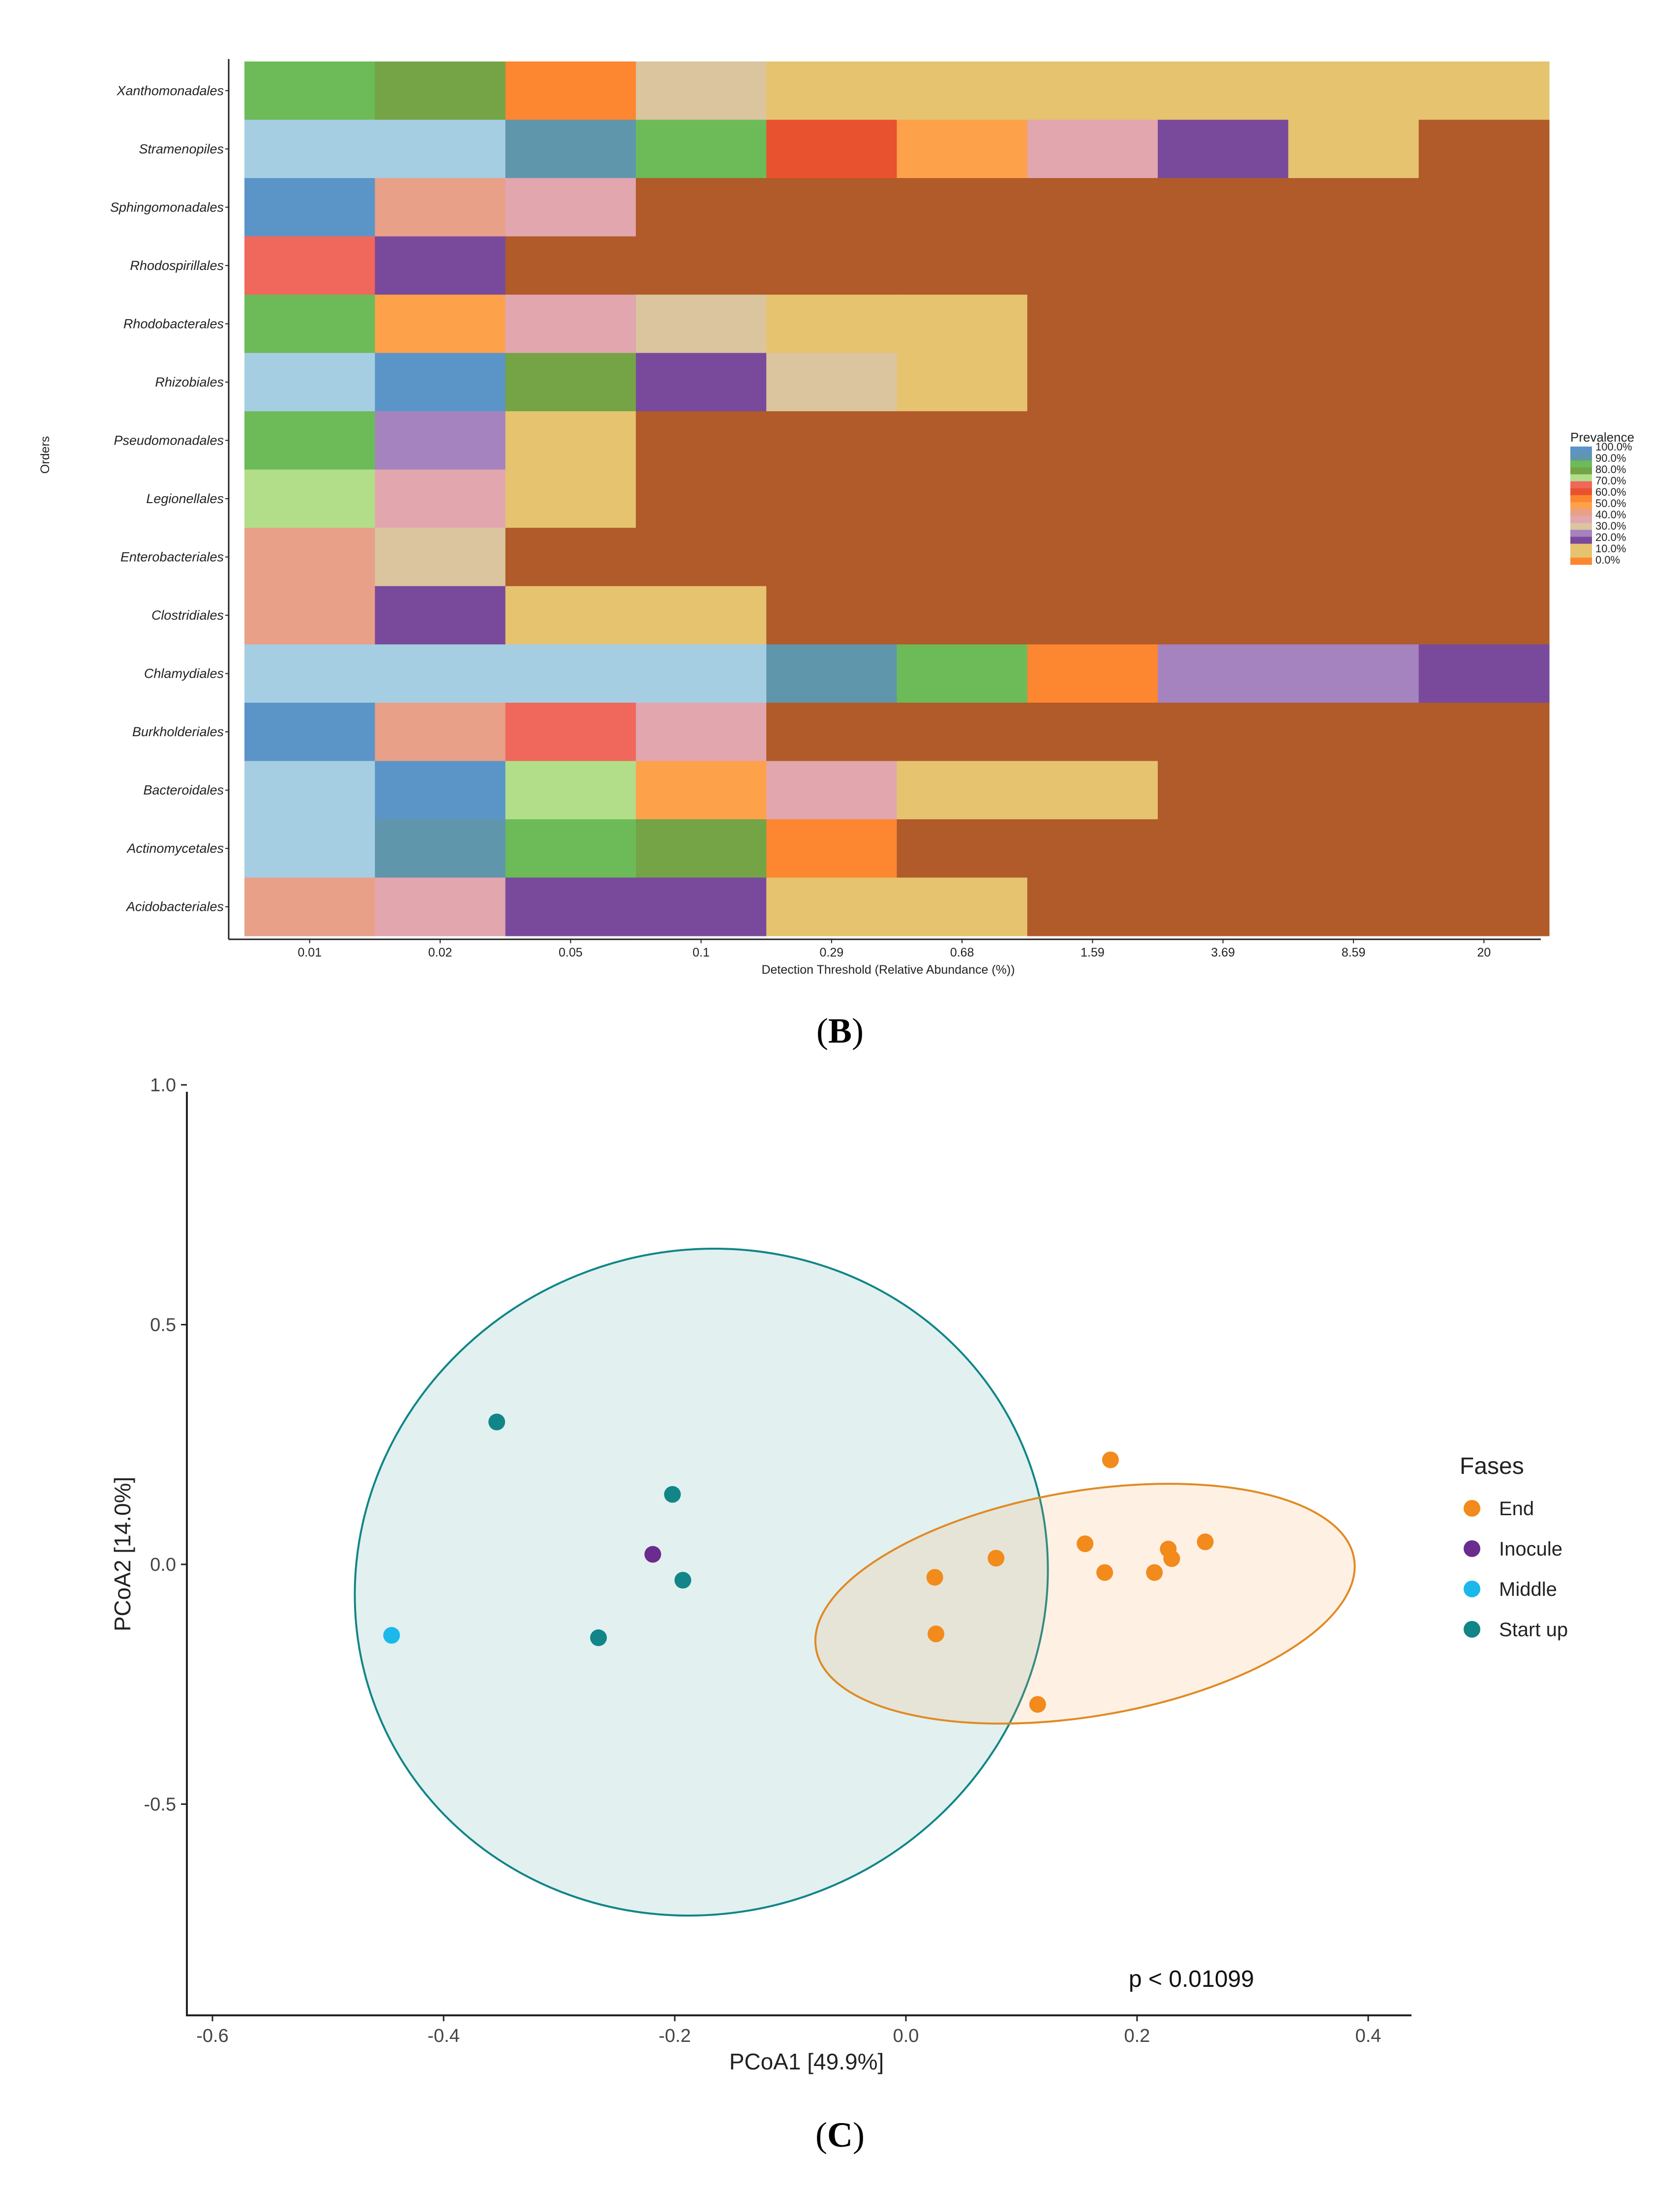 Image resolution: width=1680 pixels, height=2186 pixels. I want to click on pcoa-y-tick-label: 0.5, so click(163, 1325).